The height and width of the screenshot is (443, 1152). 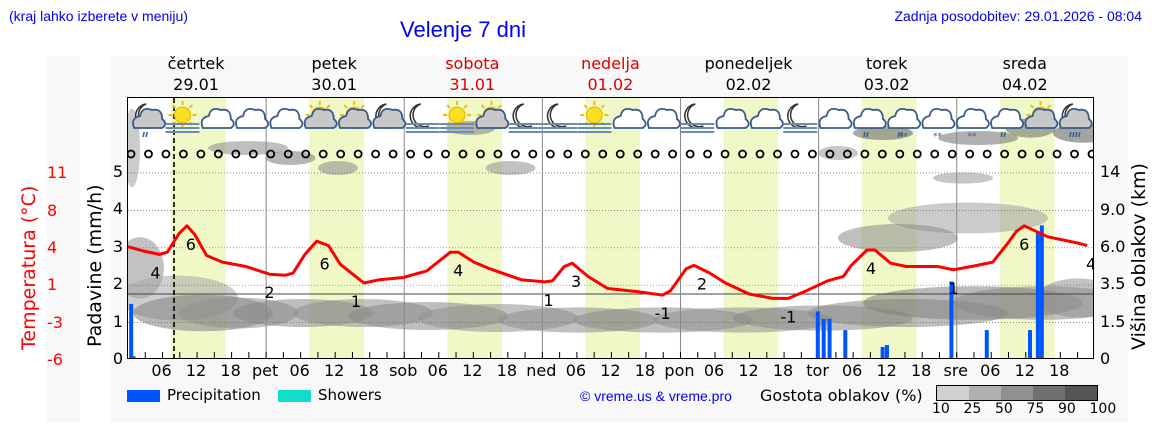 What do you see at coordinates (143, 396) in the screenshot?
I see `precipitation-swatch` at bounding box center [143, 396].